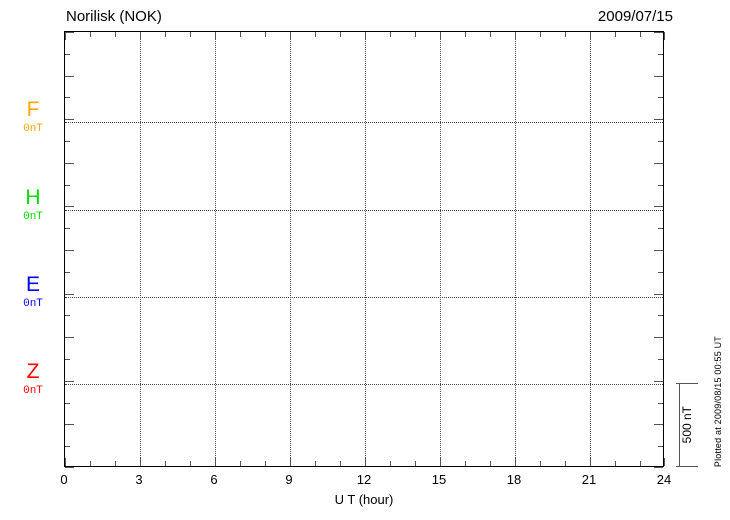 This screenshot has height=520, width=730. Describe the element at coordinates (364, 297) in the screenshot. I see `baseline-e` at that location.